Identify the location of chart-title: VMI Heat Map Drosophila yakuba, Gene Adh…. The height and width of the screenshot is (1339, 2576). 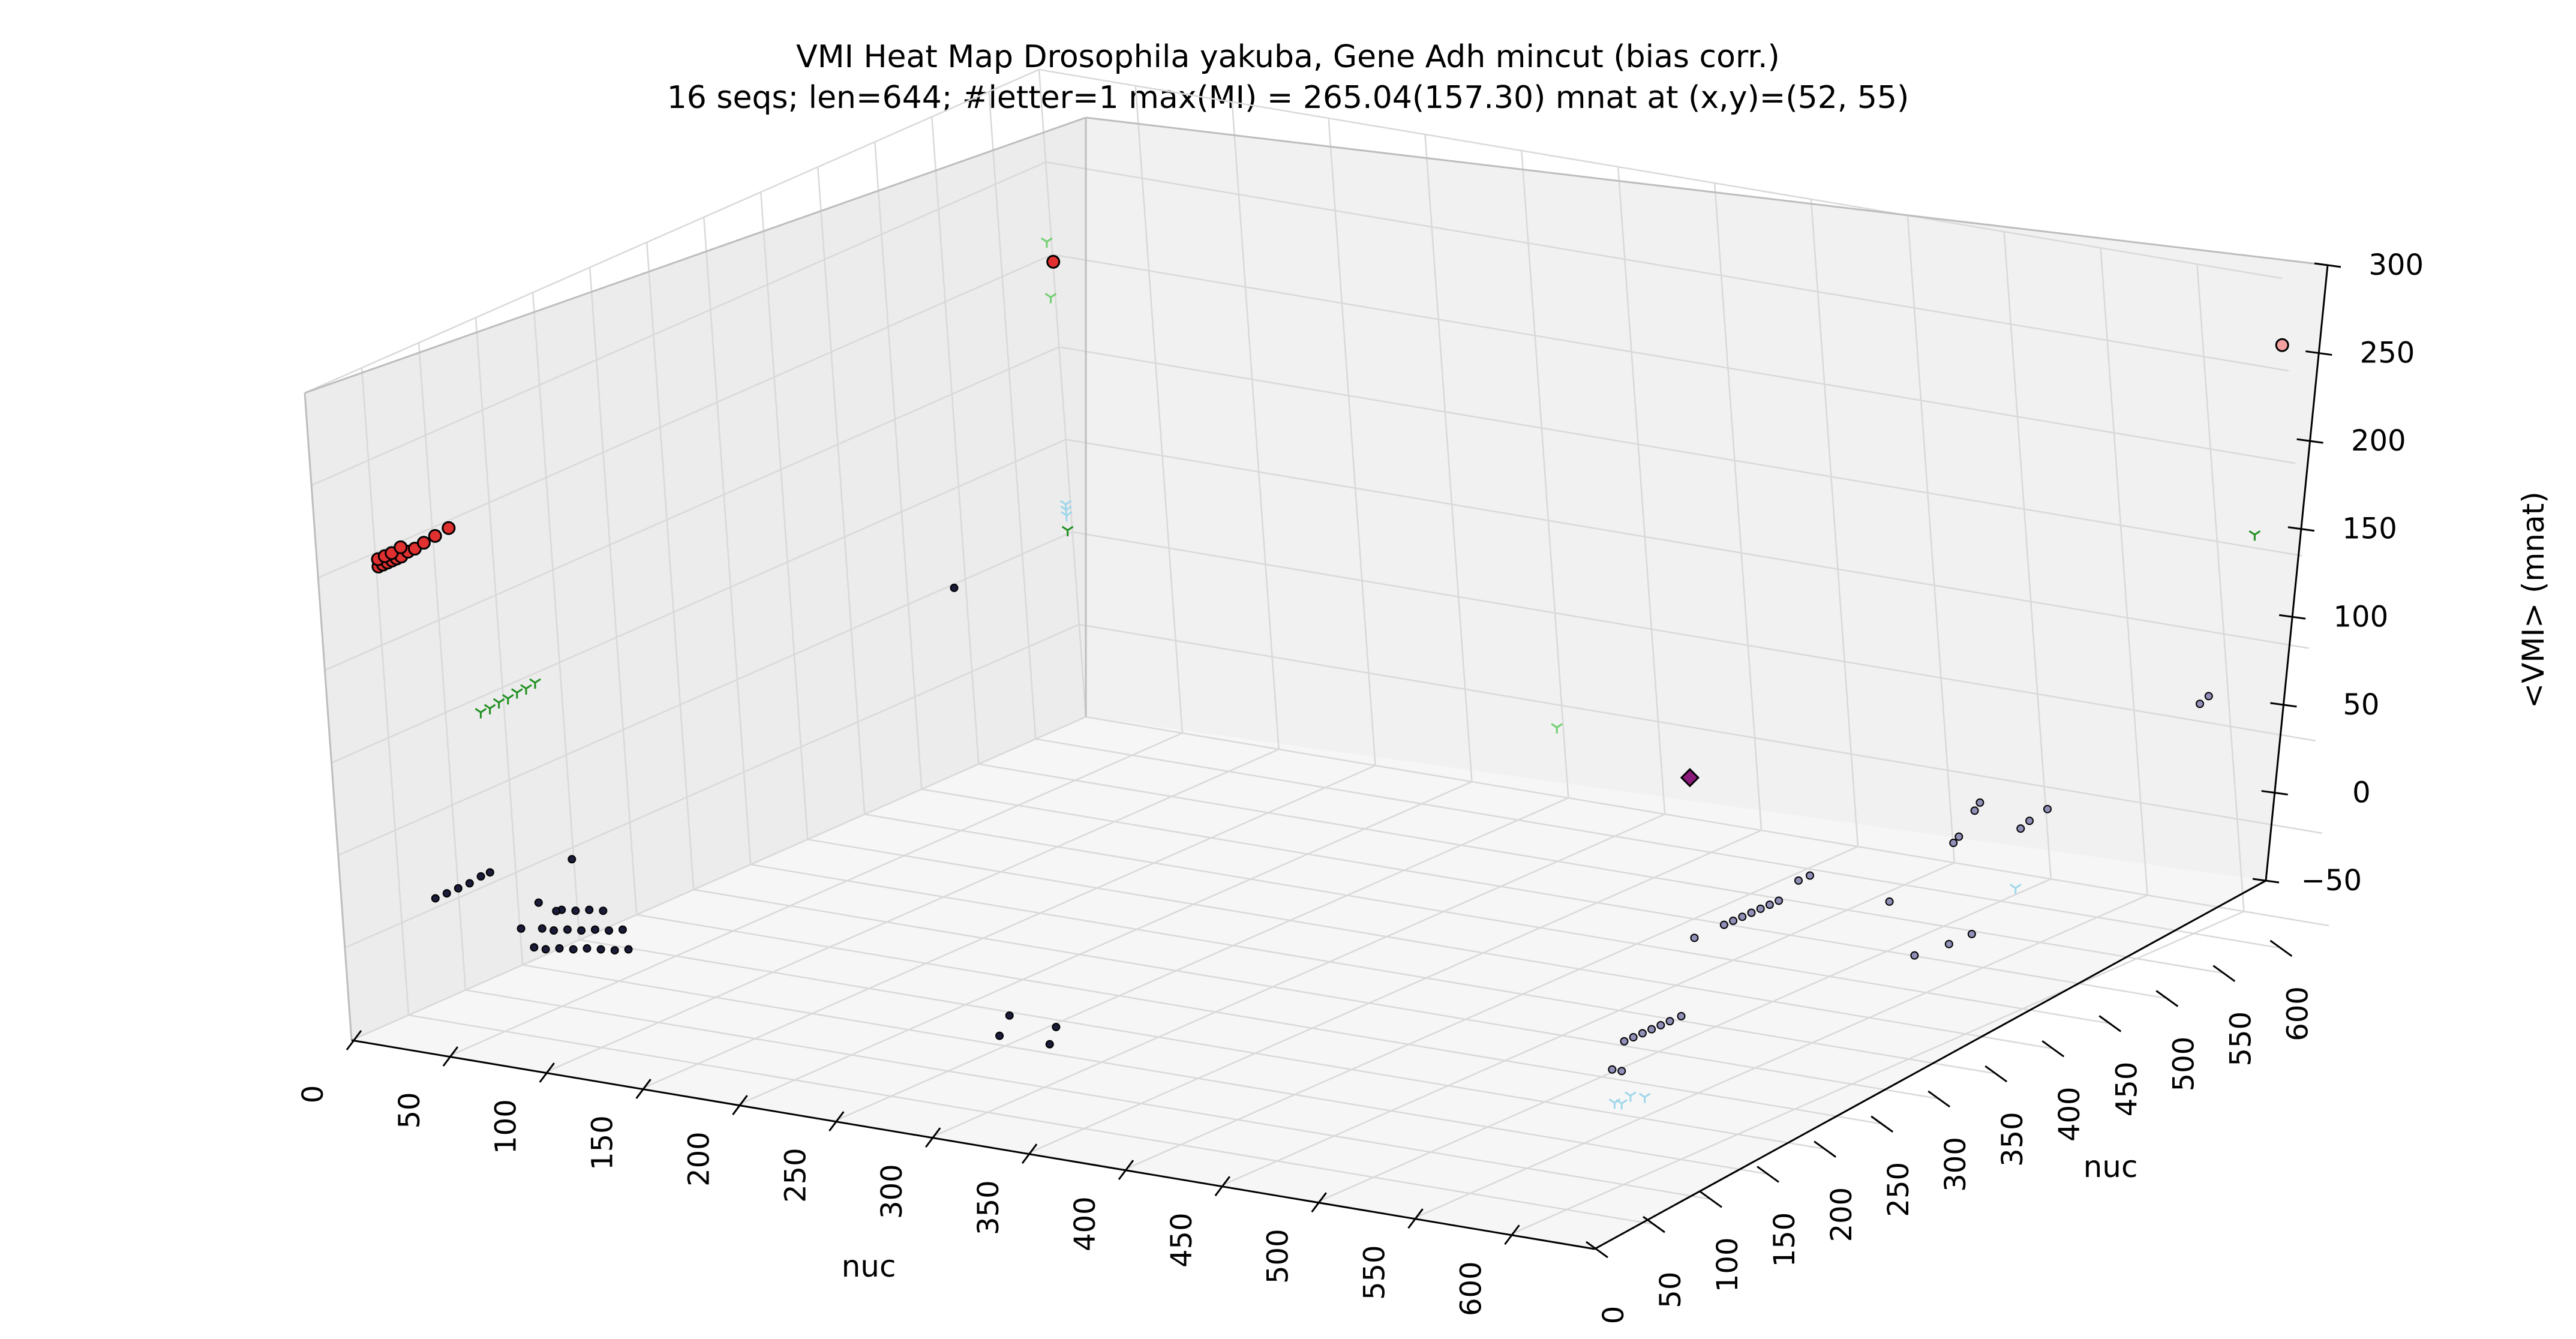
(1288, 57).